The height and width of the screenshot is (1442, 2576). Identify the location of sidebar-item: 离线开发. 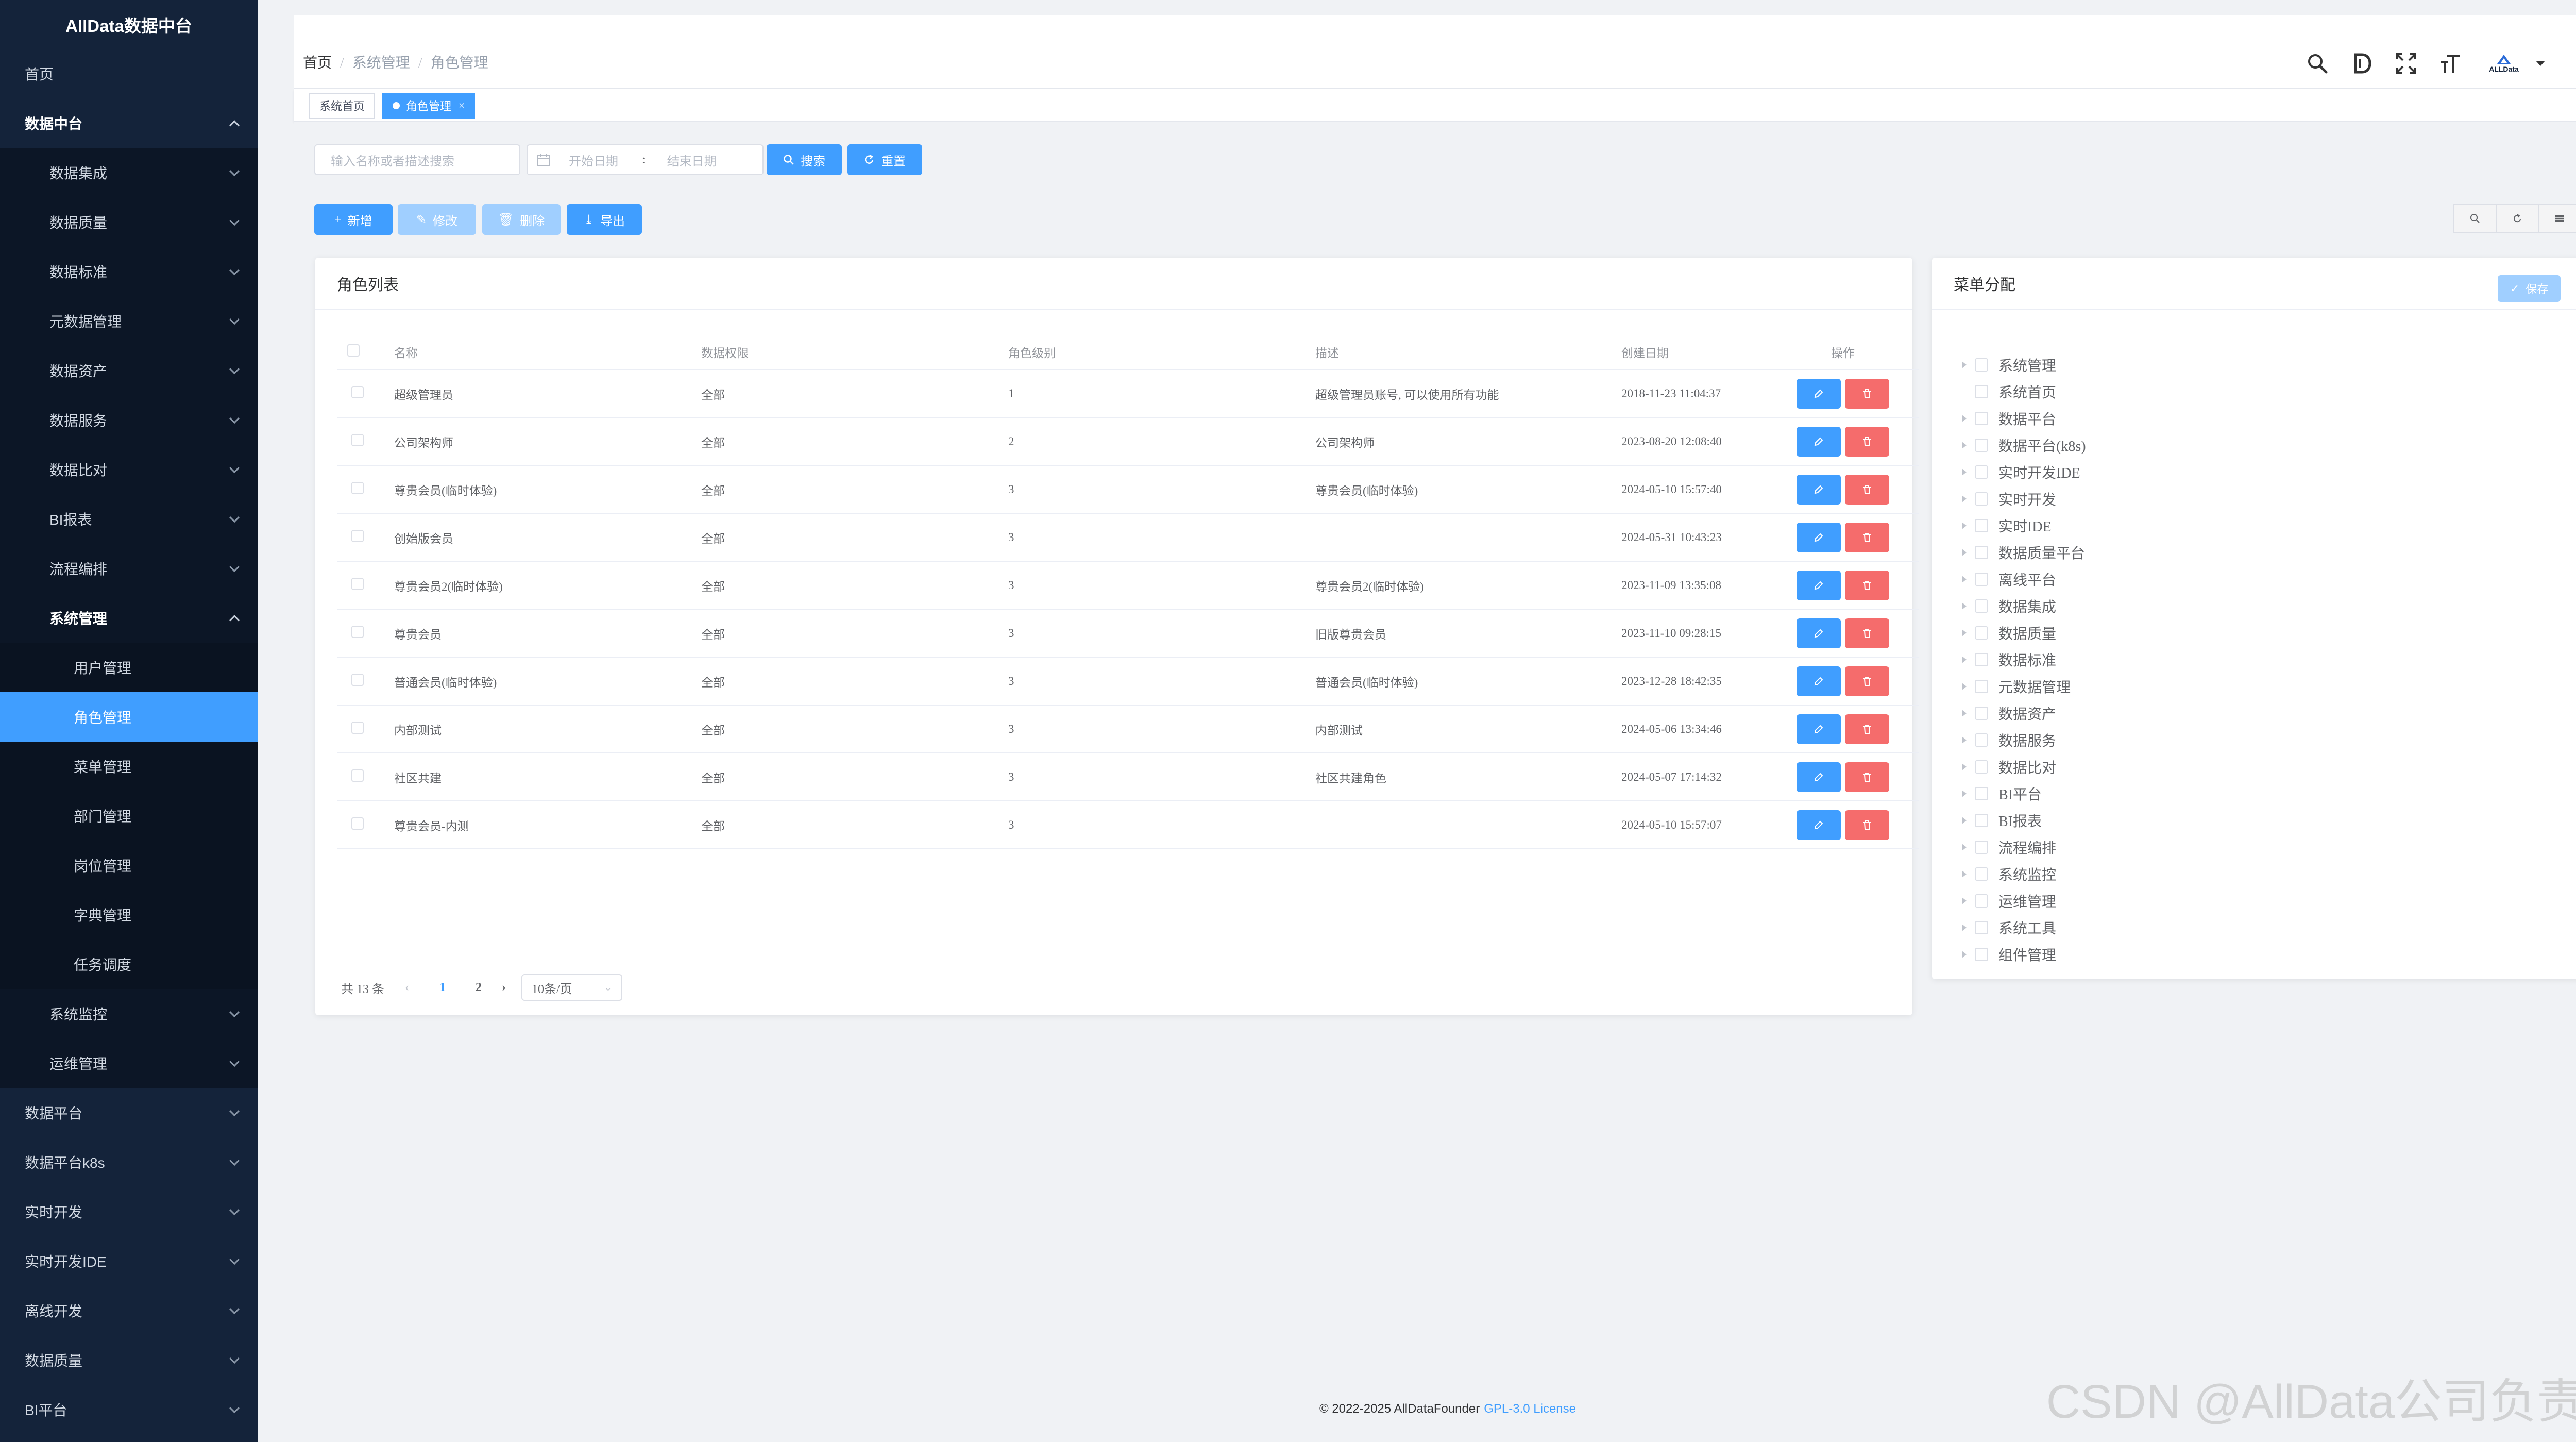
(129, 1311).